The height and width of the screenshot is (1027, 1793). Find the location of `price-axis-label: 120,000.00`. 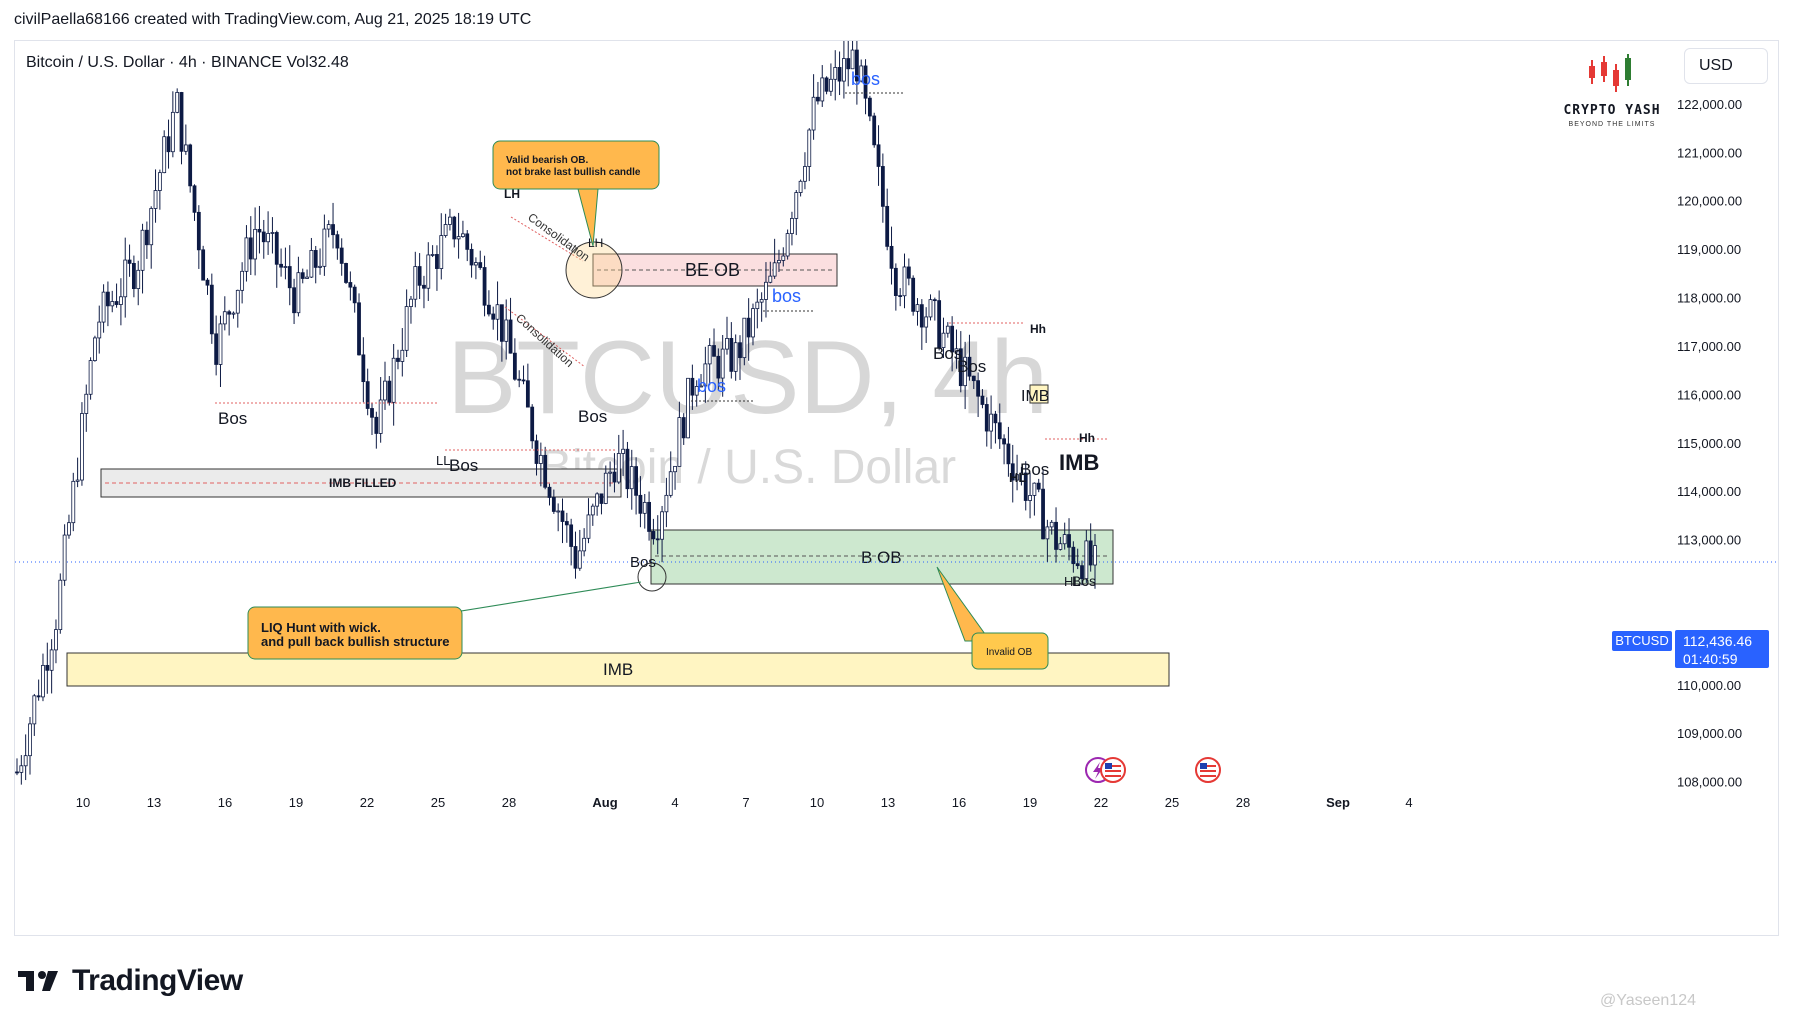

price-axis-label: 120,000.00 is located at coordinates (1709, 201).